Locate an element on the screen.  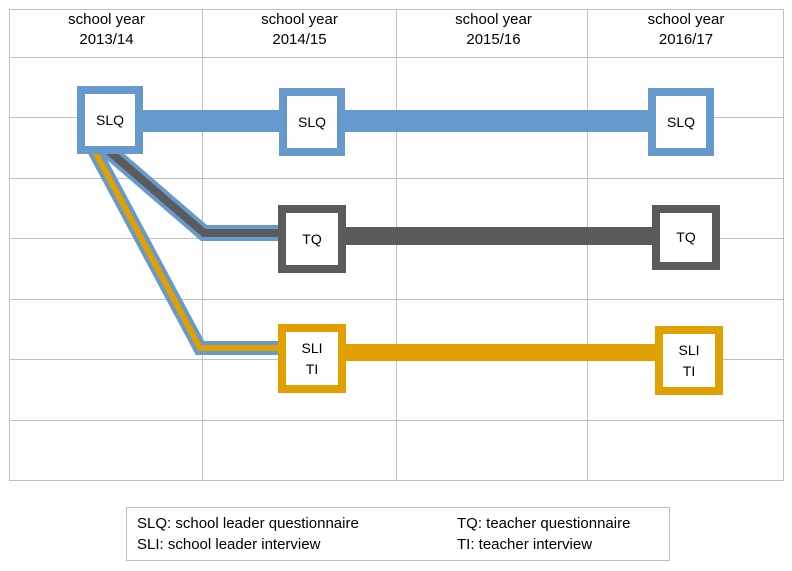
slq-band is located at coordinates (400, 121).